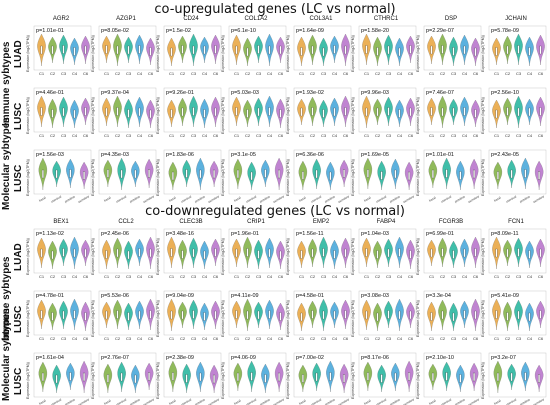 The image size is (550, 405). I want to click on group-label-molecular: Molecular sybtypes, so click(6, 354).